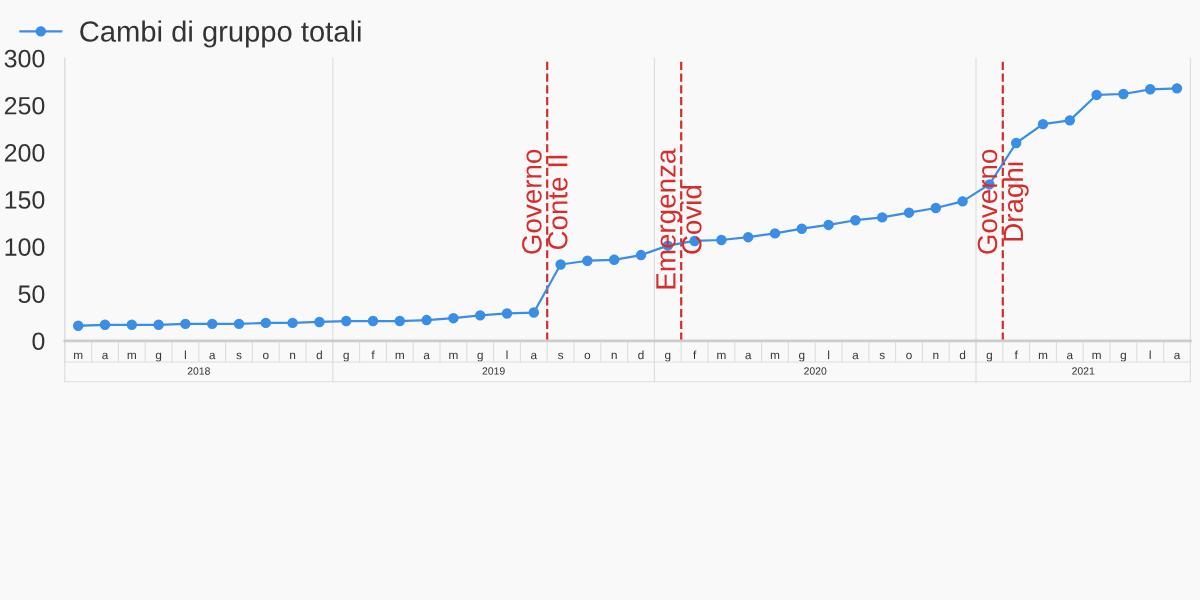 Image resolution: width=1200 pixels, height=600 pixels. I want to click on y-tick-label: 0, so click(38, 341).